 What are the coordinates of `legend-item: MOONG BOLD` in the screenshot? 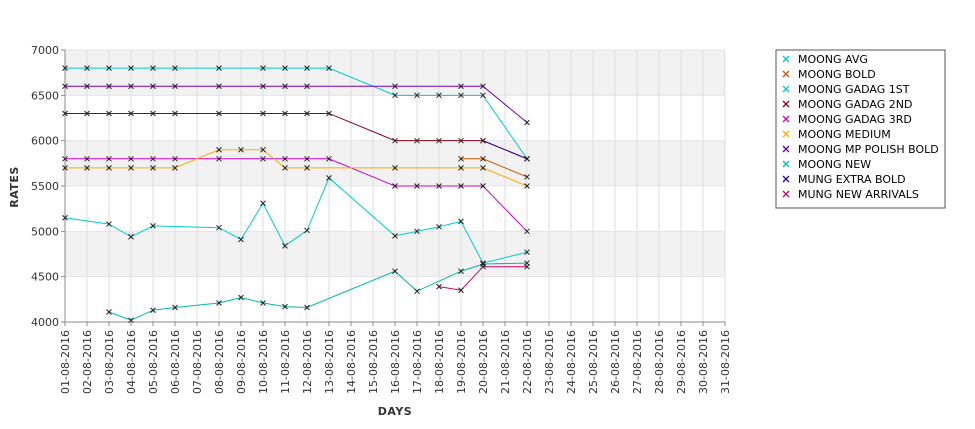 It's located at (829, 74).